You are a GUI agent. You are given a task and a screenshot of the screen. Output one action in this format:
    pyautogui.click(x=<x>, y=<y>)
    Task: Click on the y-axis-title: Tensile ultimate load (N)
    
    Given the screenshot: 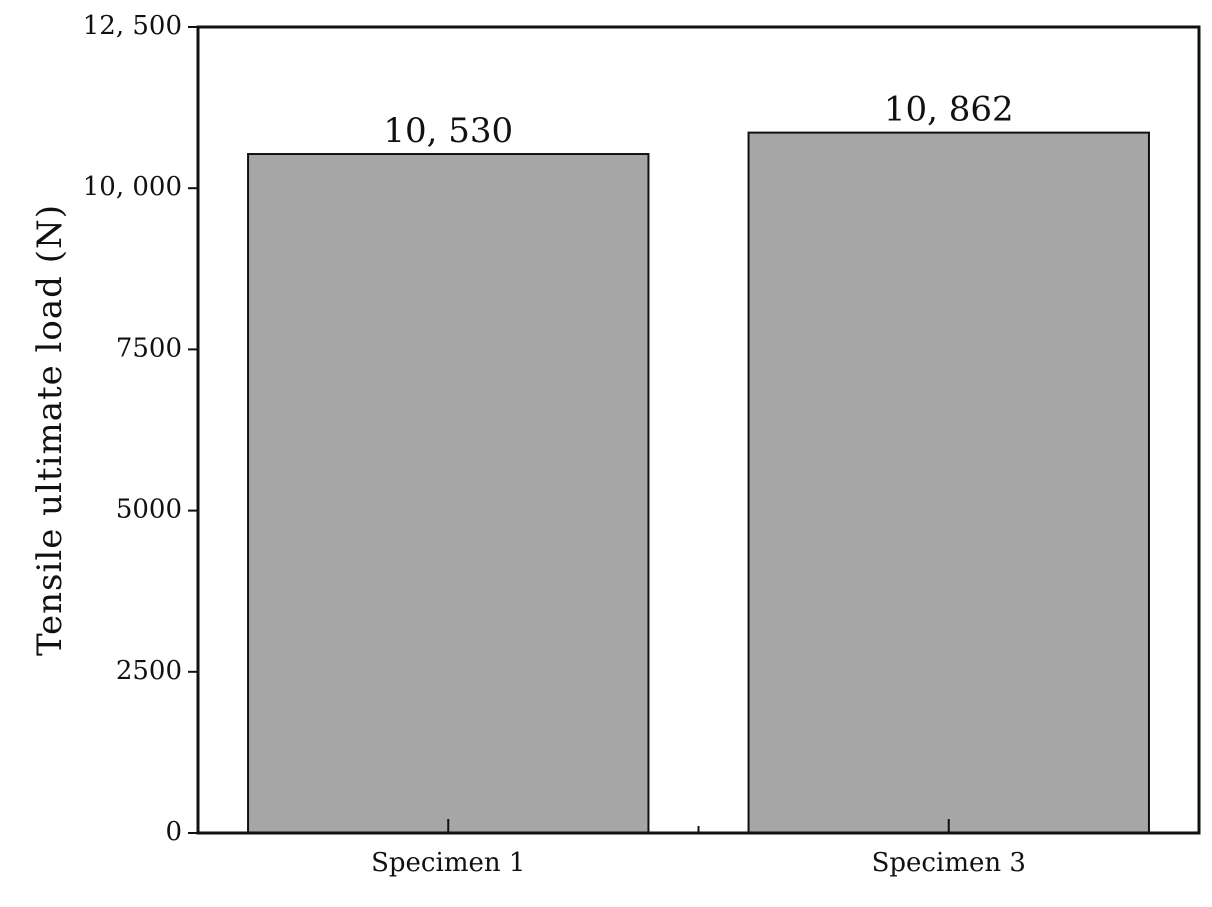 What is the action you would take?
    pyautogui.click(x=50, y=430)
    